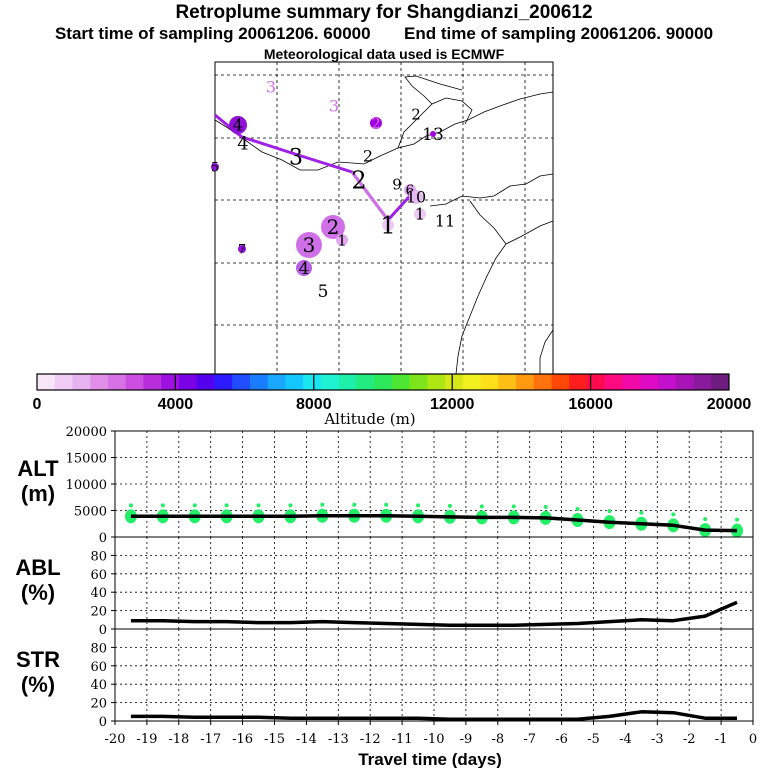 The height and width of the screenshot is (768, 768). I want to click on panel-ylabel: STR, so click(38, 659).